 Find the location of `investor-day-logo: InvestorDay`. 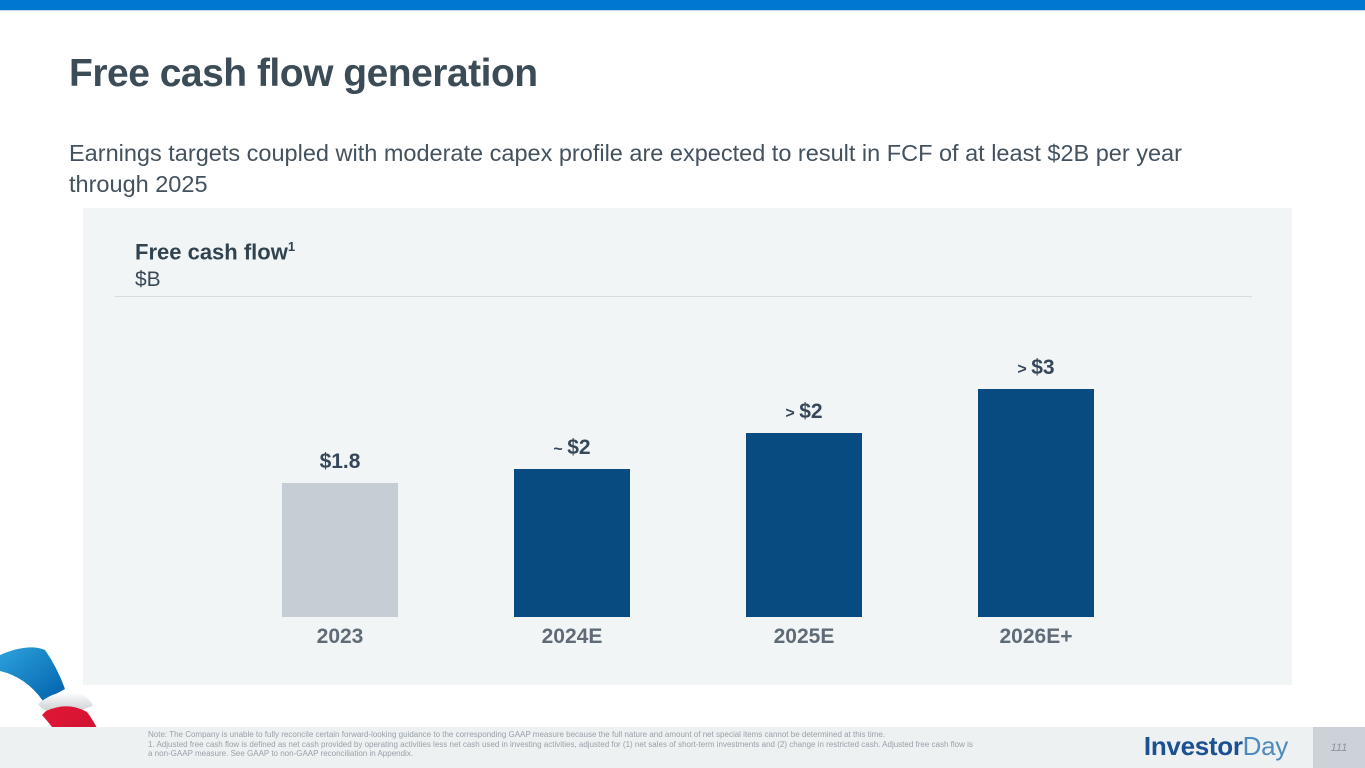

investor-day-logo: InvestorDay is located at coordinates (1216, 746).